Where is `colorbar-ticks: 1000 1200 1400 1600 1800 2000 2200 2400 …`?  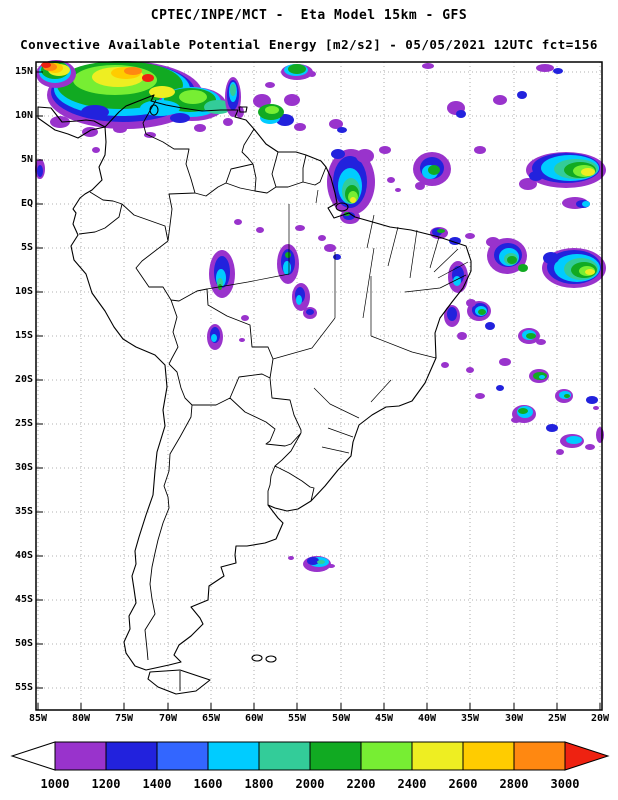 colorbar-ticks: 1000 1200 1400 1600 1800 2000 2200 2400 … is located at coordinates (310, 784).